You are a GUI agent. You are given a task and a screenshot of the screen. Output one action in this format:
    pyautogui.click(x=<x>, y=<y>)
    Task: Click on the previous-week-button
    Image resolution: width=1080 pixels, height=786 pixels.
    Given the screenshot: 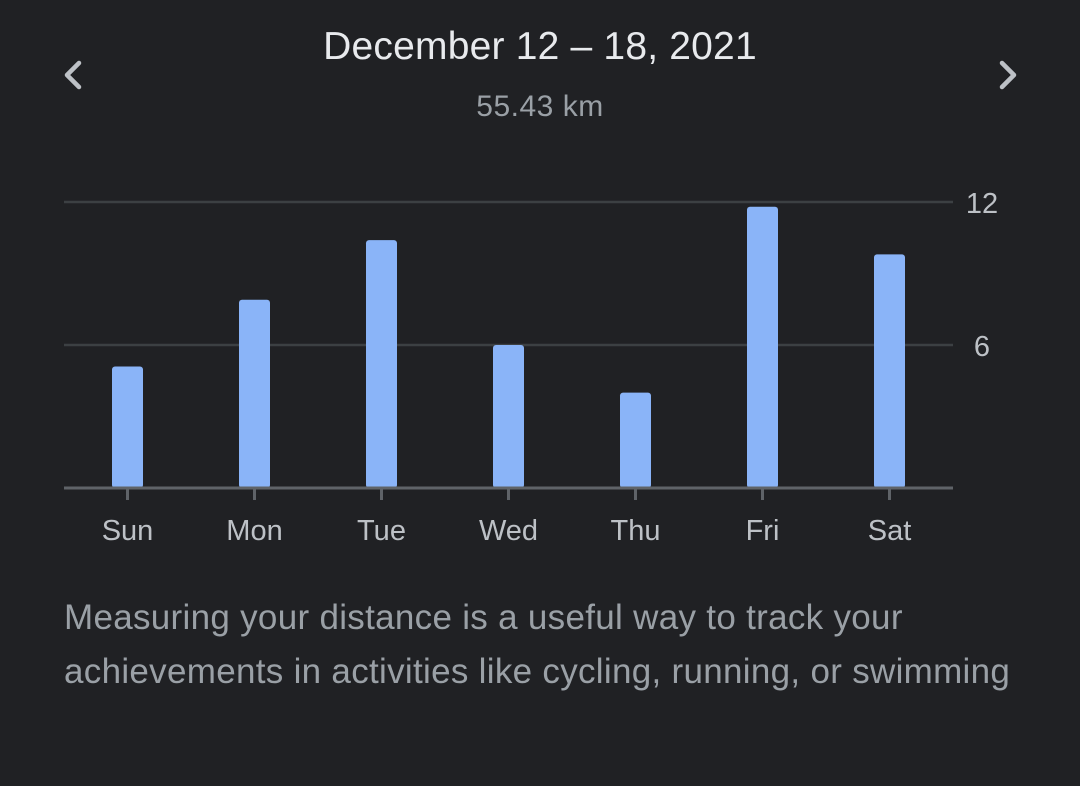 What is the action you would take?
    pyautogui.click(x=74, y=75)
    